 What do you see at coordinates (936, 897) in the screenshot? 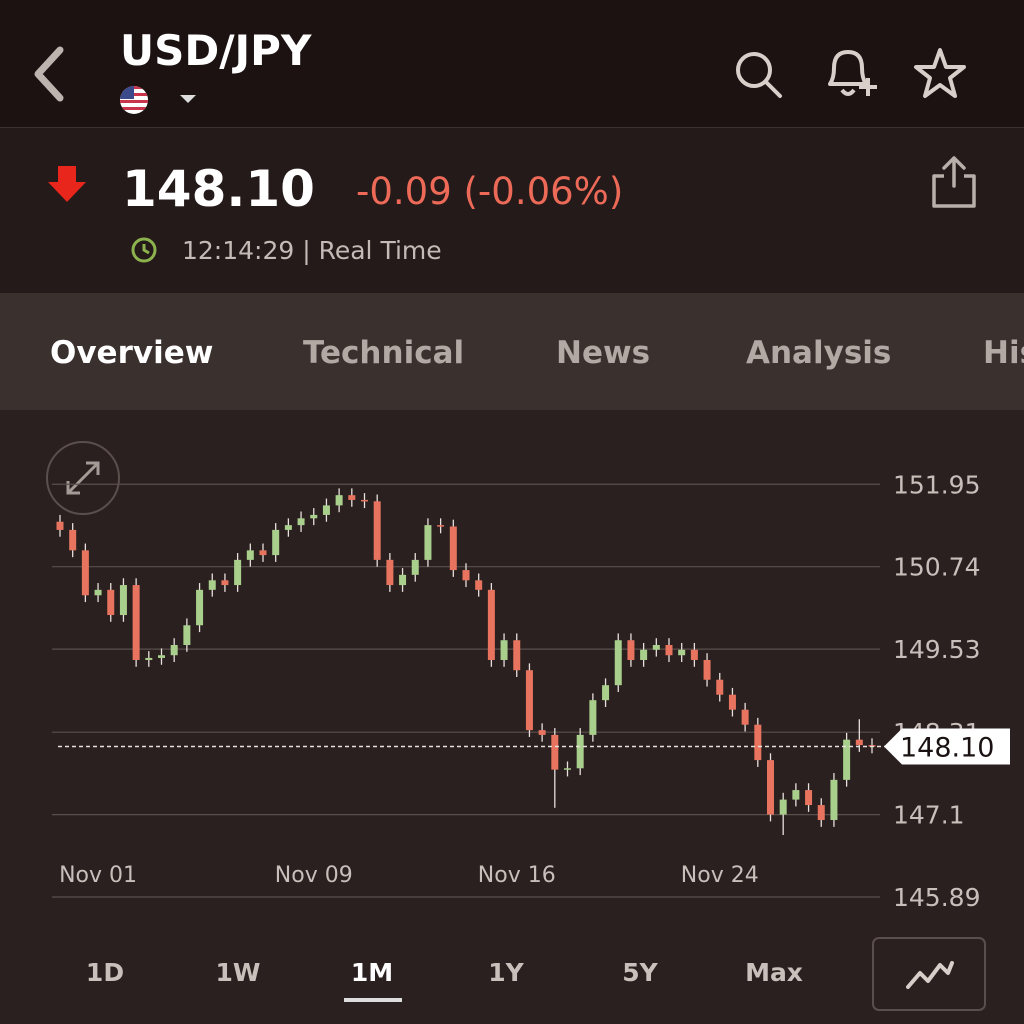
I see `y-tick-label: 145.89` at bounding box center [936, 897].